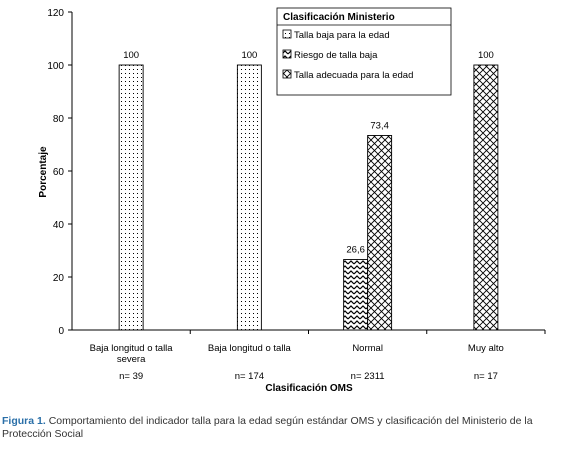 This screenshot has width=564, height=449. I want to click on y-tick-label: 60, so click(59, 172).